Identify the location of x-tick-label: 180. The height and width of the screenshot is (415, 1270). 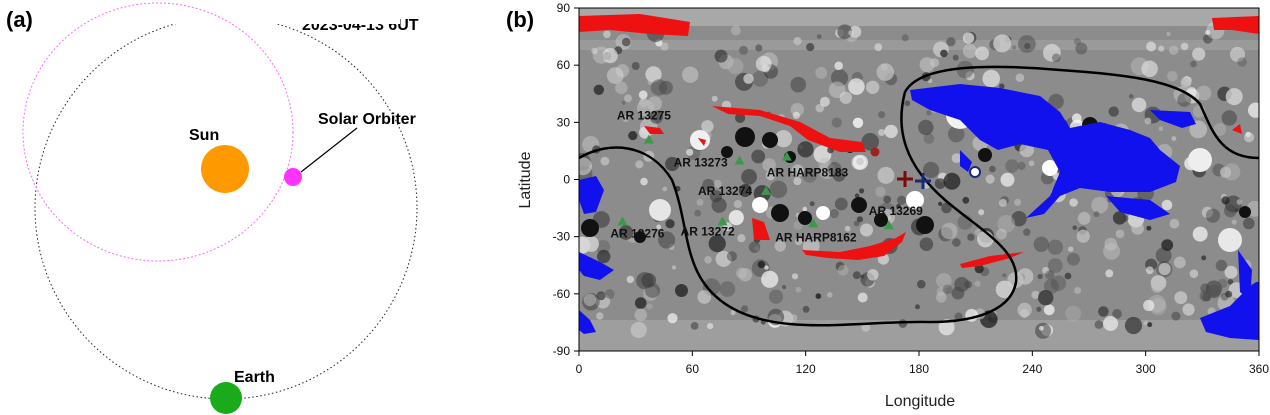
(919, 369).